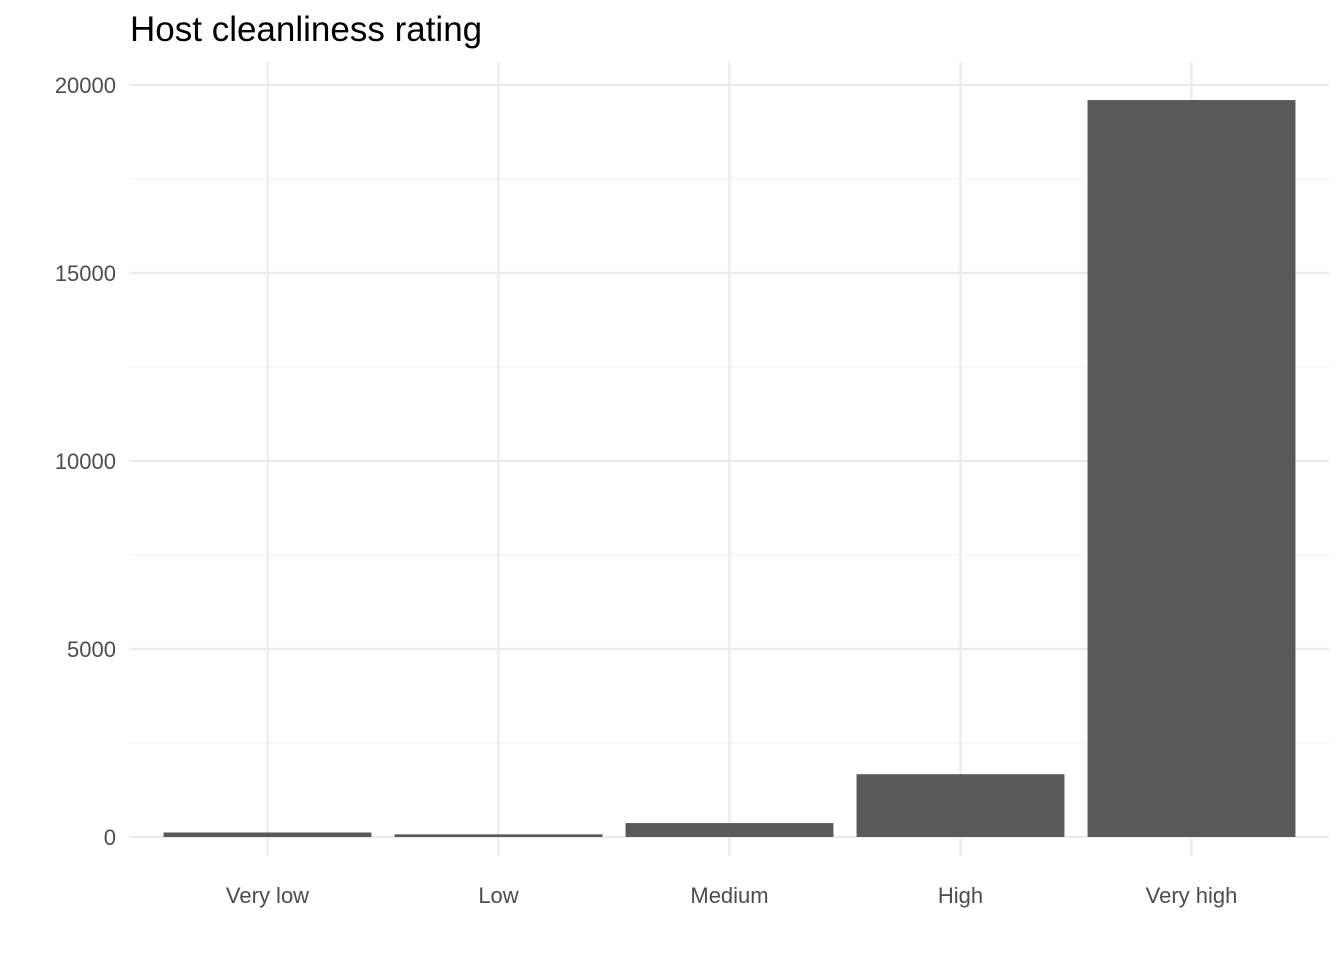  Describe the element at coordinates (960, 805) in the screenshot. I see `bar-high` at that location.